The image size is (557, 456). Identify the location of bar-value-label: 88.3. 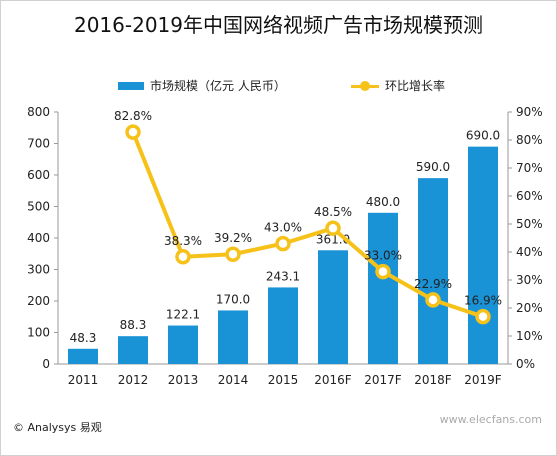
(133, 325).